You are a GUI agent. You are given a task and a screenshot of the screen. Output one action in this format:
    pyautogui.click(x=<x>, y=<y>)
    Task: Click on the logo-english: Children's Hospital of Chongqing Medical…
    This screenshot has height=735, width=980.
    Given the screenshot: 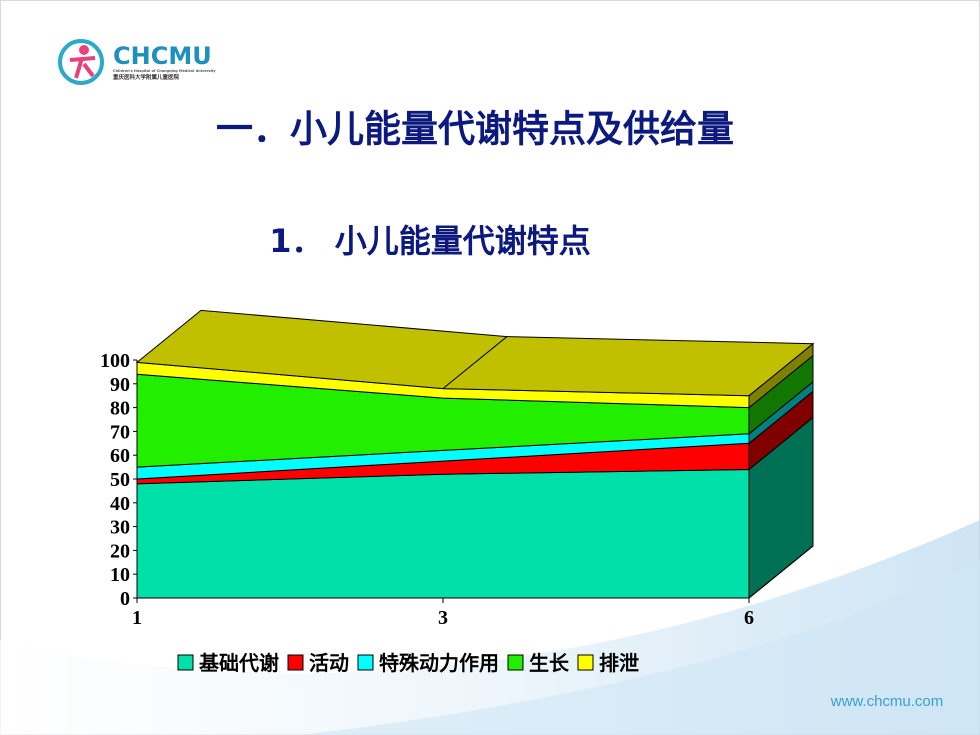 What is the action you would take?
    pyautogui.click(x=164, y=71)
    